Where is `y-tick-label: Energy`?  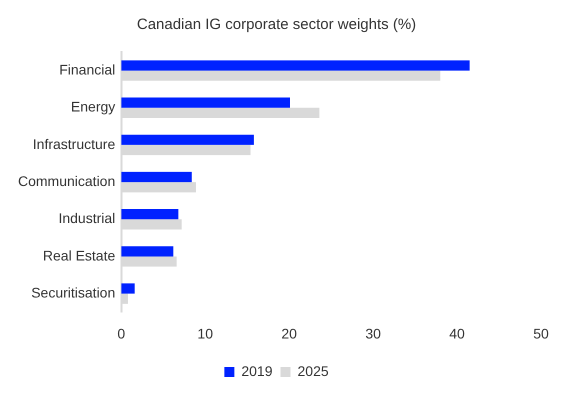 y-tick-label: Energy is located at coordinates (93, 106).